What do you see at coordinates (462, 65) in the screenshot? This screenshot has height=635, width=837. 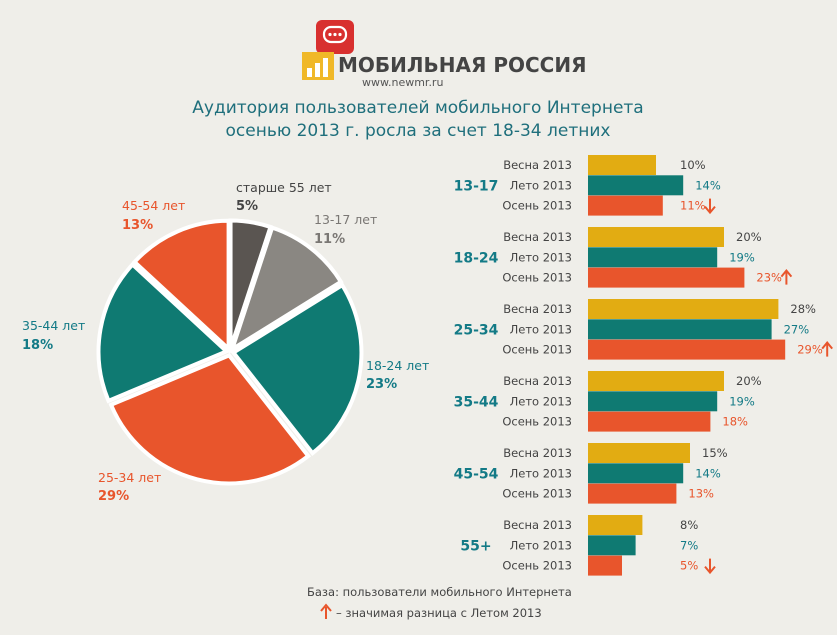 I see `logo-brand: МОБИЛЬНАЯ РОССИЯ` at bounding box center [462, 65].